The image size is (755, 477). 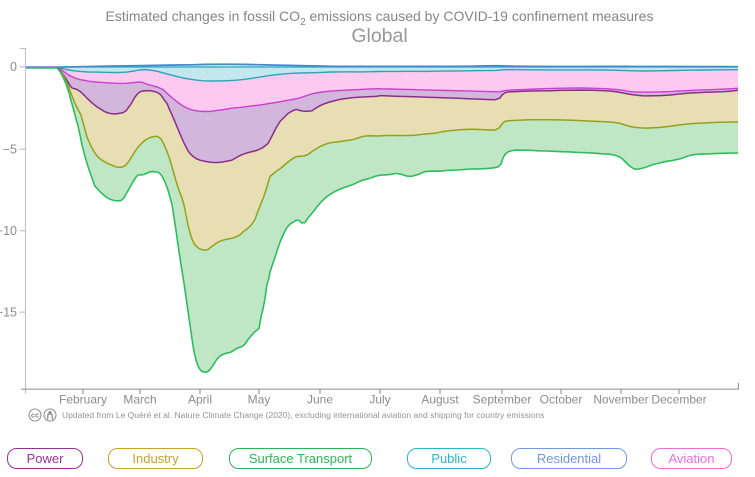 What do you see at coordinates (83, 400) in the screenshot?
I see `svg-text: February` at bounding box center [83, 400].